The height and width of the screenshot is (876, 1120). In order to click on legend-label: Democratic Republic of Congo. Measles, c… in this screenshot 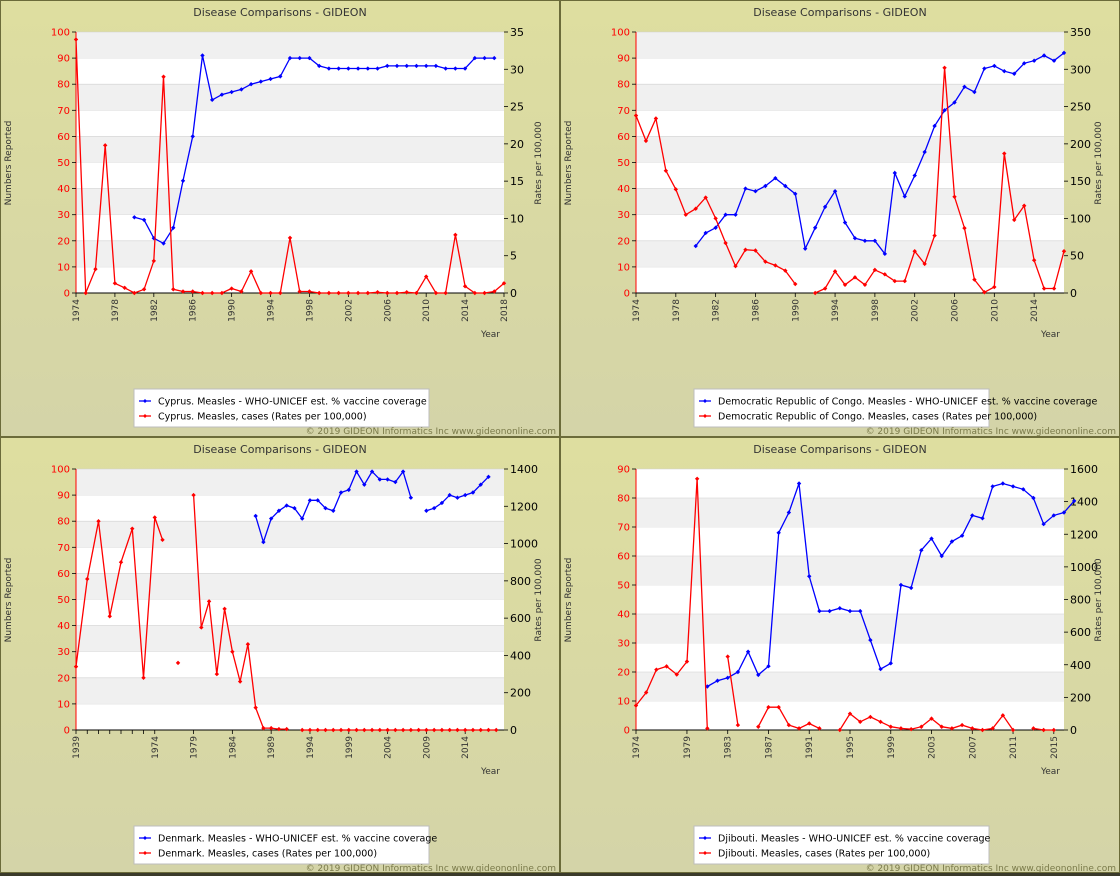, I will do `click(877, 417)`.